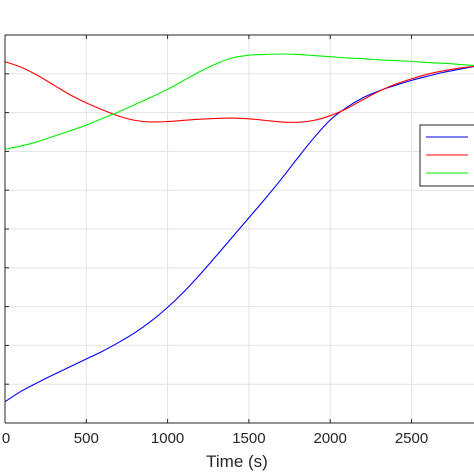 The height and width of the screenshot is (474, 474). Describe the element at coordinates (330, 438) in the screenshot. I see `x-tick-label: 2000` at that location.